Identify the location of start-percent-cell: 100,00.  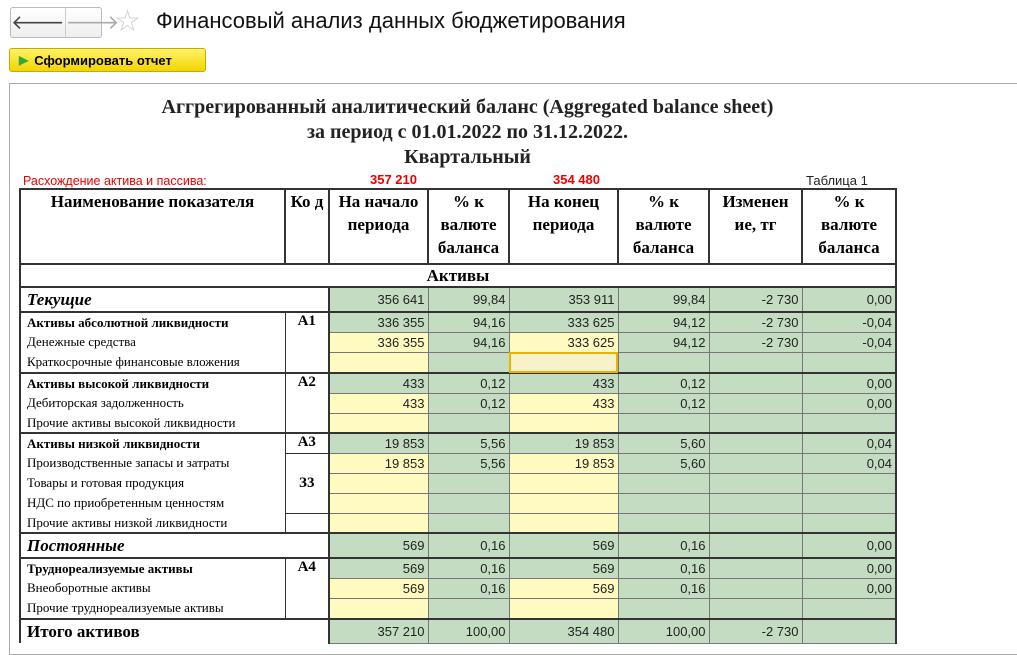
(468, 631).